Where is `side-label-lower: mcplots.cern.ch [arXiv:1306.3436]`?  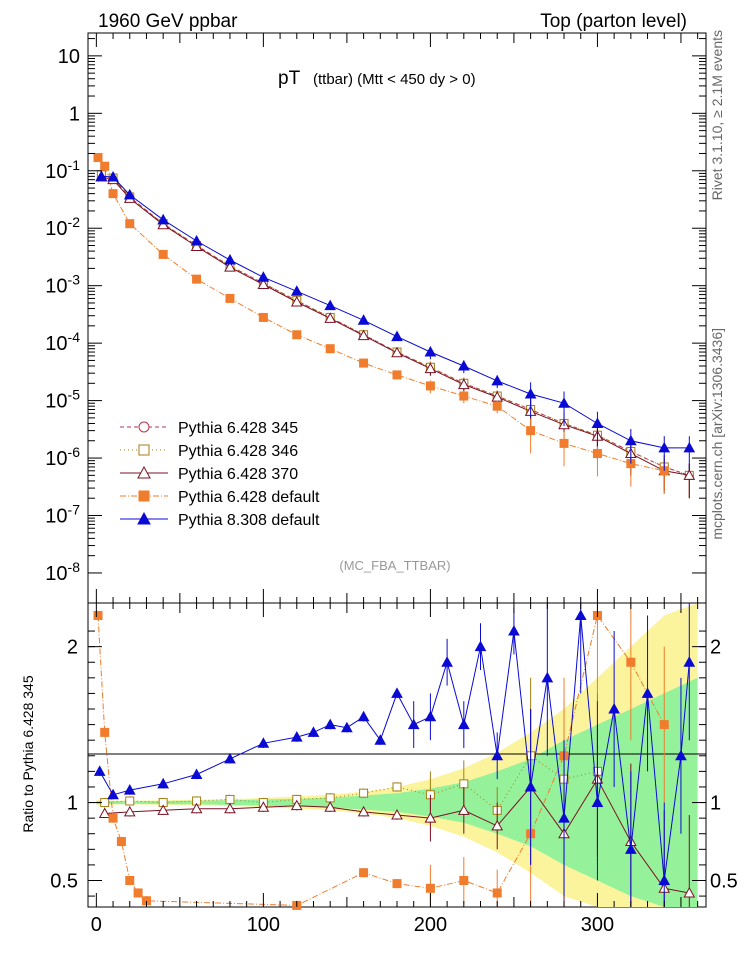
side-label-lower: mcplots.cern.ch [arXiv:1306.3436] is located at coordinates (717, 434).